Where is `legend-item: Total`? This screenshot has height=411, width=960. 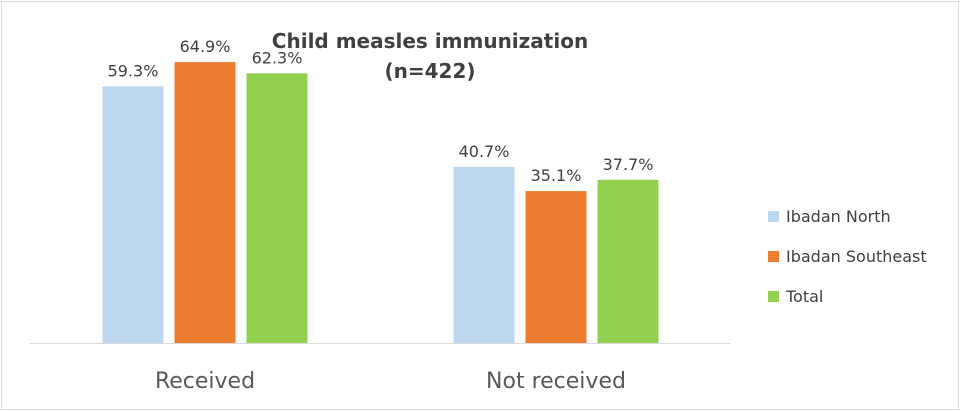
legend-item: Total is located at coordinates (847, 296).